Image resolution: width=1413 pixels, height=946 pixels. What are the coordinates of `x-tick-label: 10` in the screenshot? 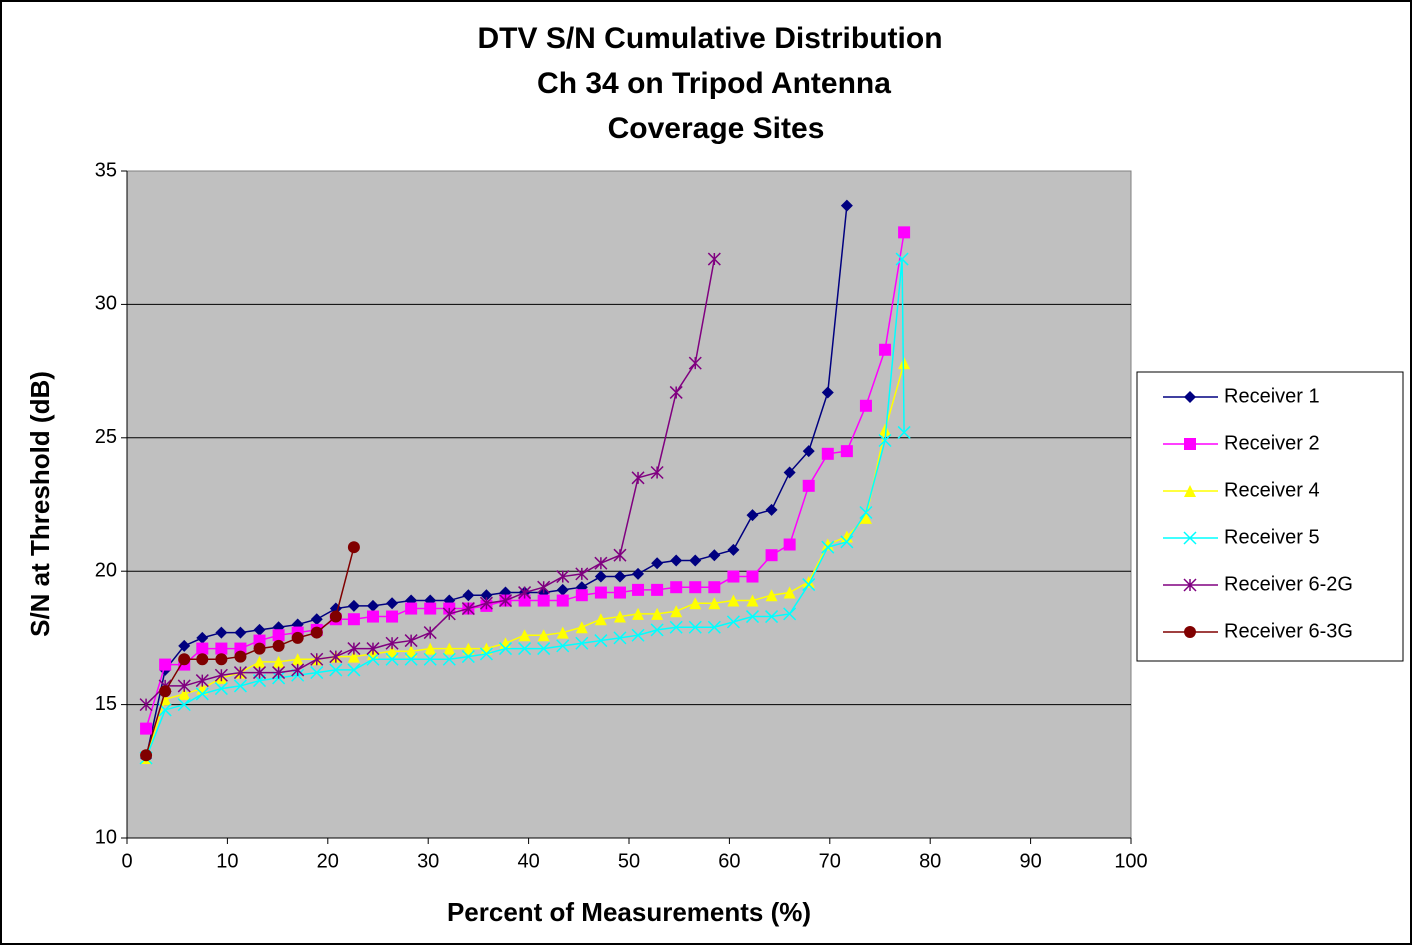 It's located at (227, 861).